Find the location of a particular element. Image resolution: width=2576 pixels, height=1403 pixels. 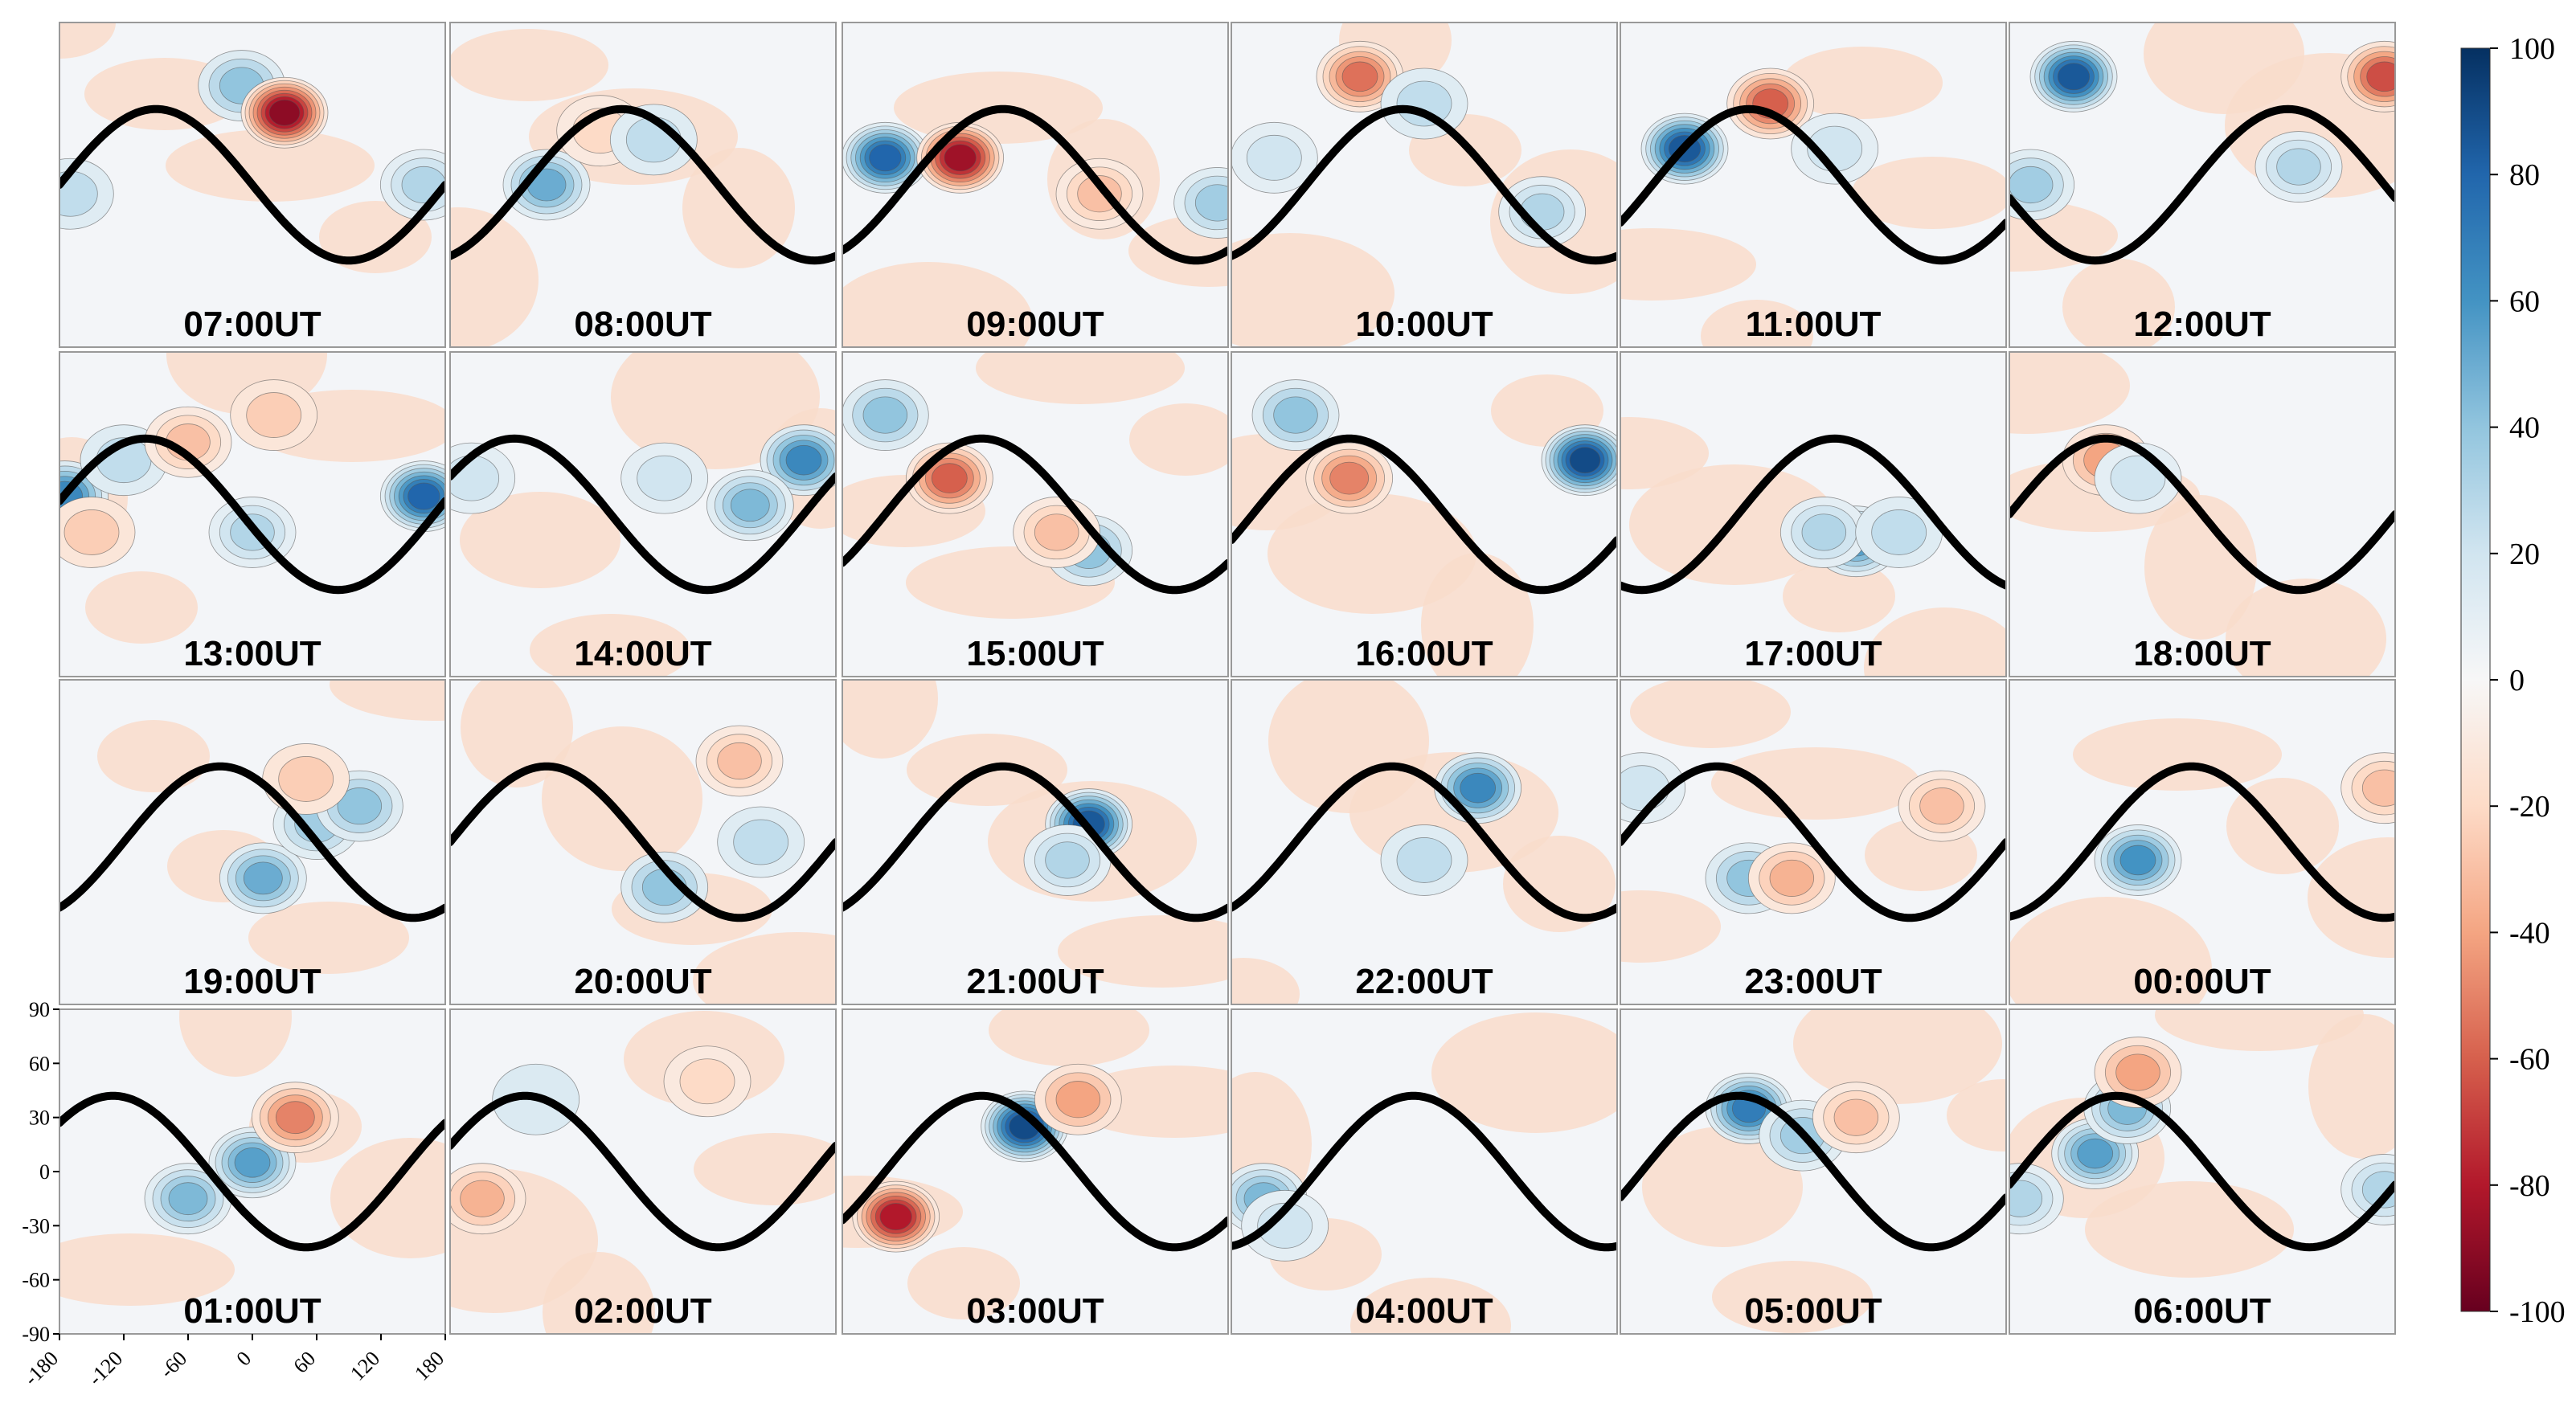

panel-time-label: 02:00UT is located at coordinates (642, 1311).